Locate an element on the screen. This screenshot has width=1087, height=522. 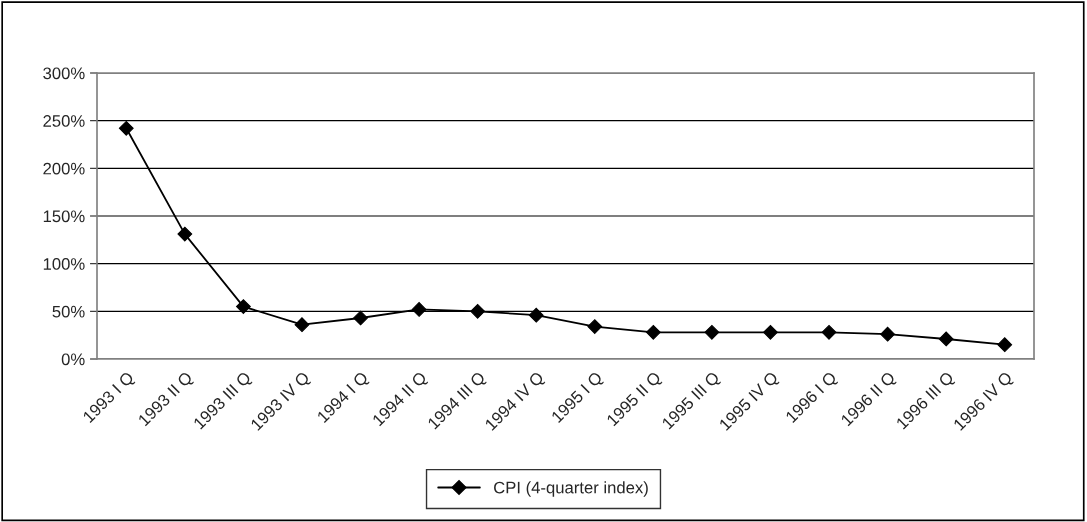
y-tick-label: 200% is located at coordinates (64, 168).